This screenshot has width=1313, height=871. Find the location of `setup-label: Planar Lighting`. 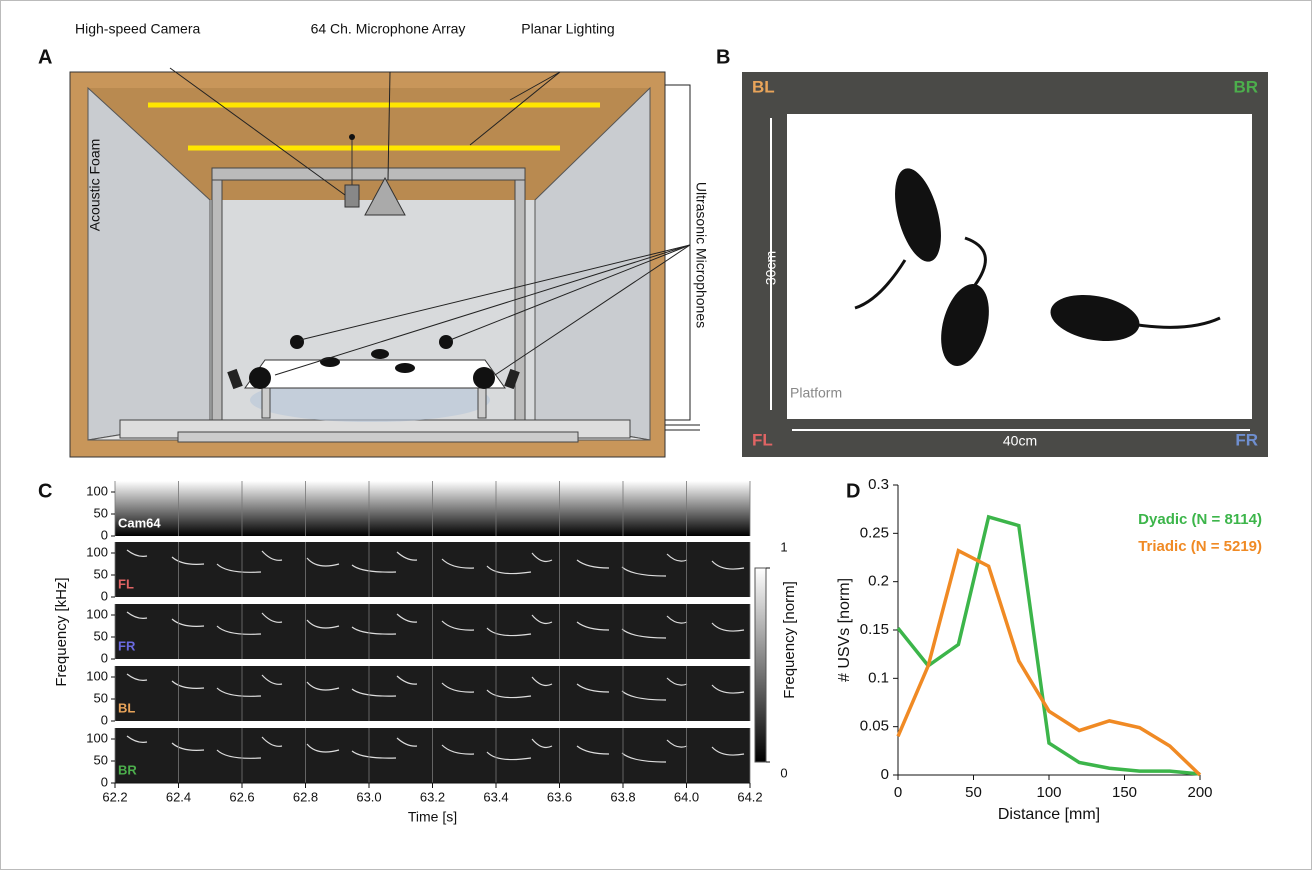

setup-label: Planar Lighting is located at coordinates (567, 29).